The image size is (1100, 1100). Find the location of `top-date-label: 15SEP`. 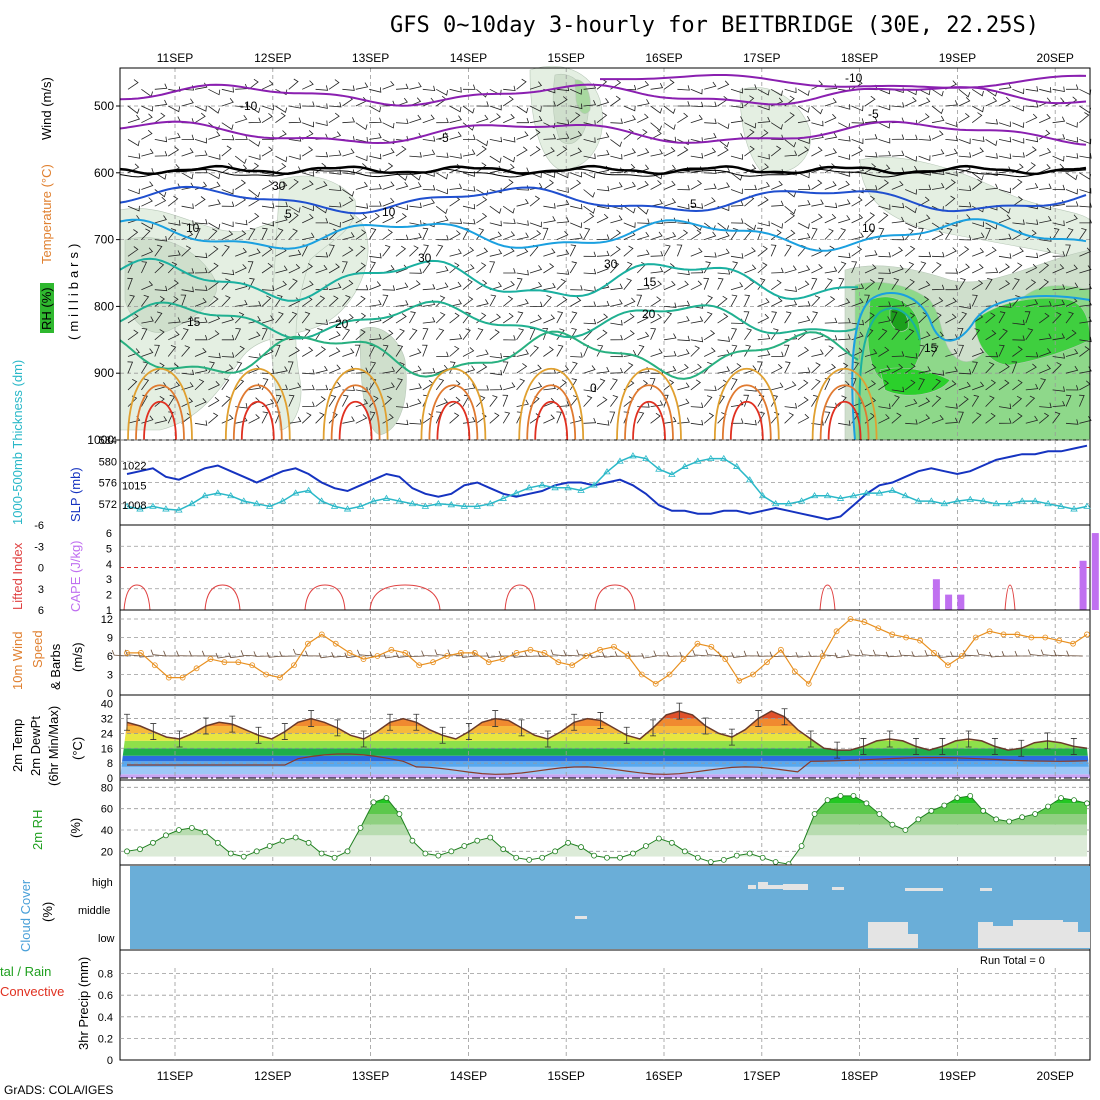

top-date-label: 15SEP is located at coordinates (566, 58).